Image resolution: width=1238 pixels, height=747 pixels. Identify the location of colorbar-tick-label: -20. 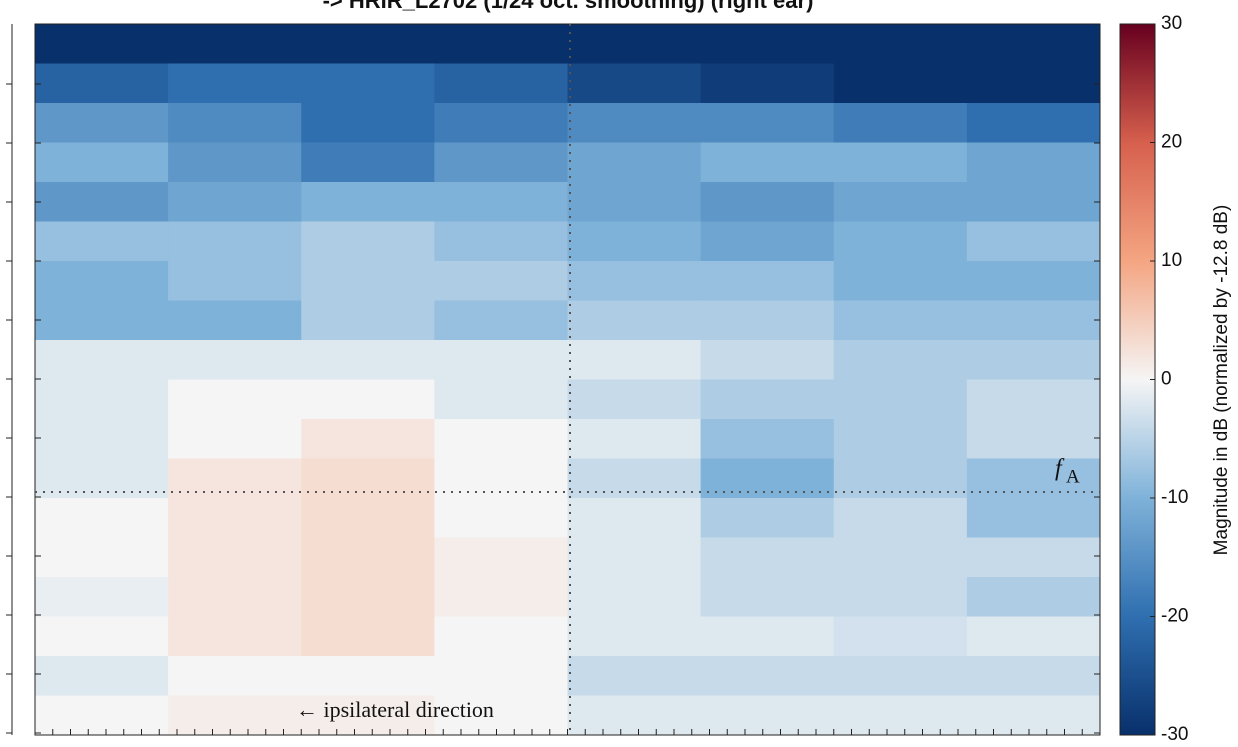
(1174, 616).